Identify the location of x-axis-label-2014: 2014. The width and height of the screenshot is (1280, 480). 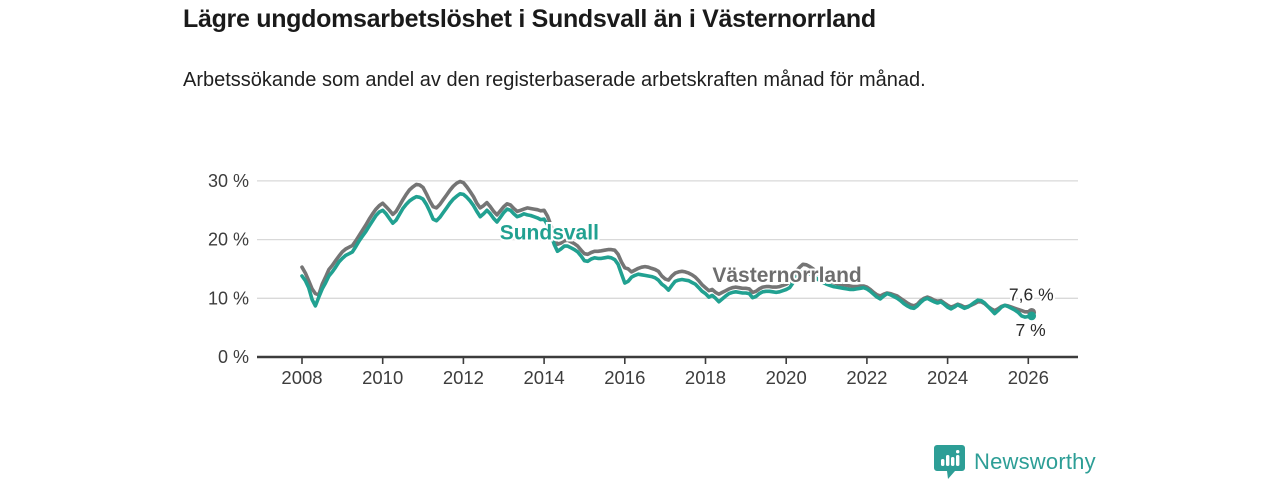
(544, 377).